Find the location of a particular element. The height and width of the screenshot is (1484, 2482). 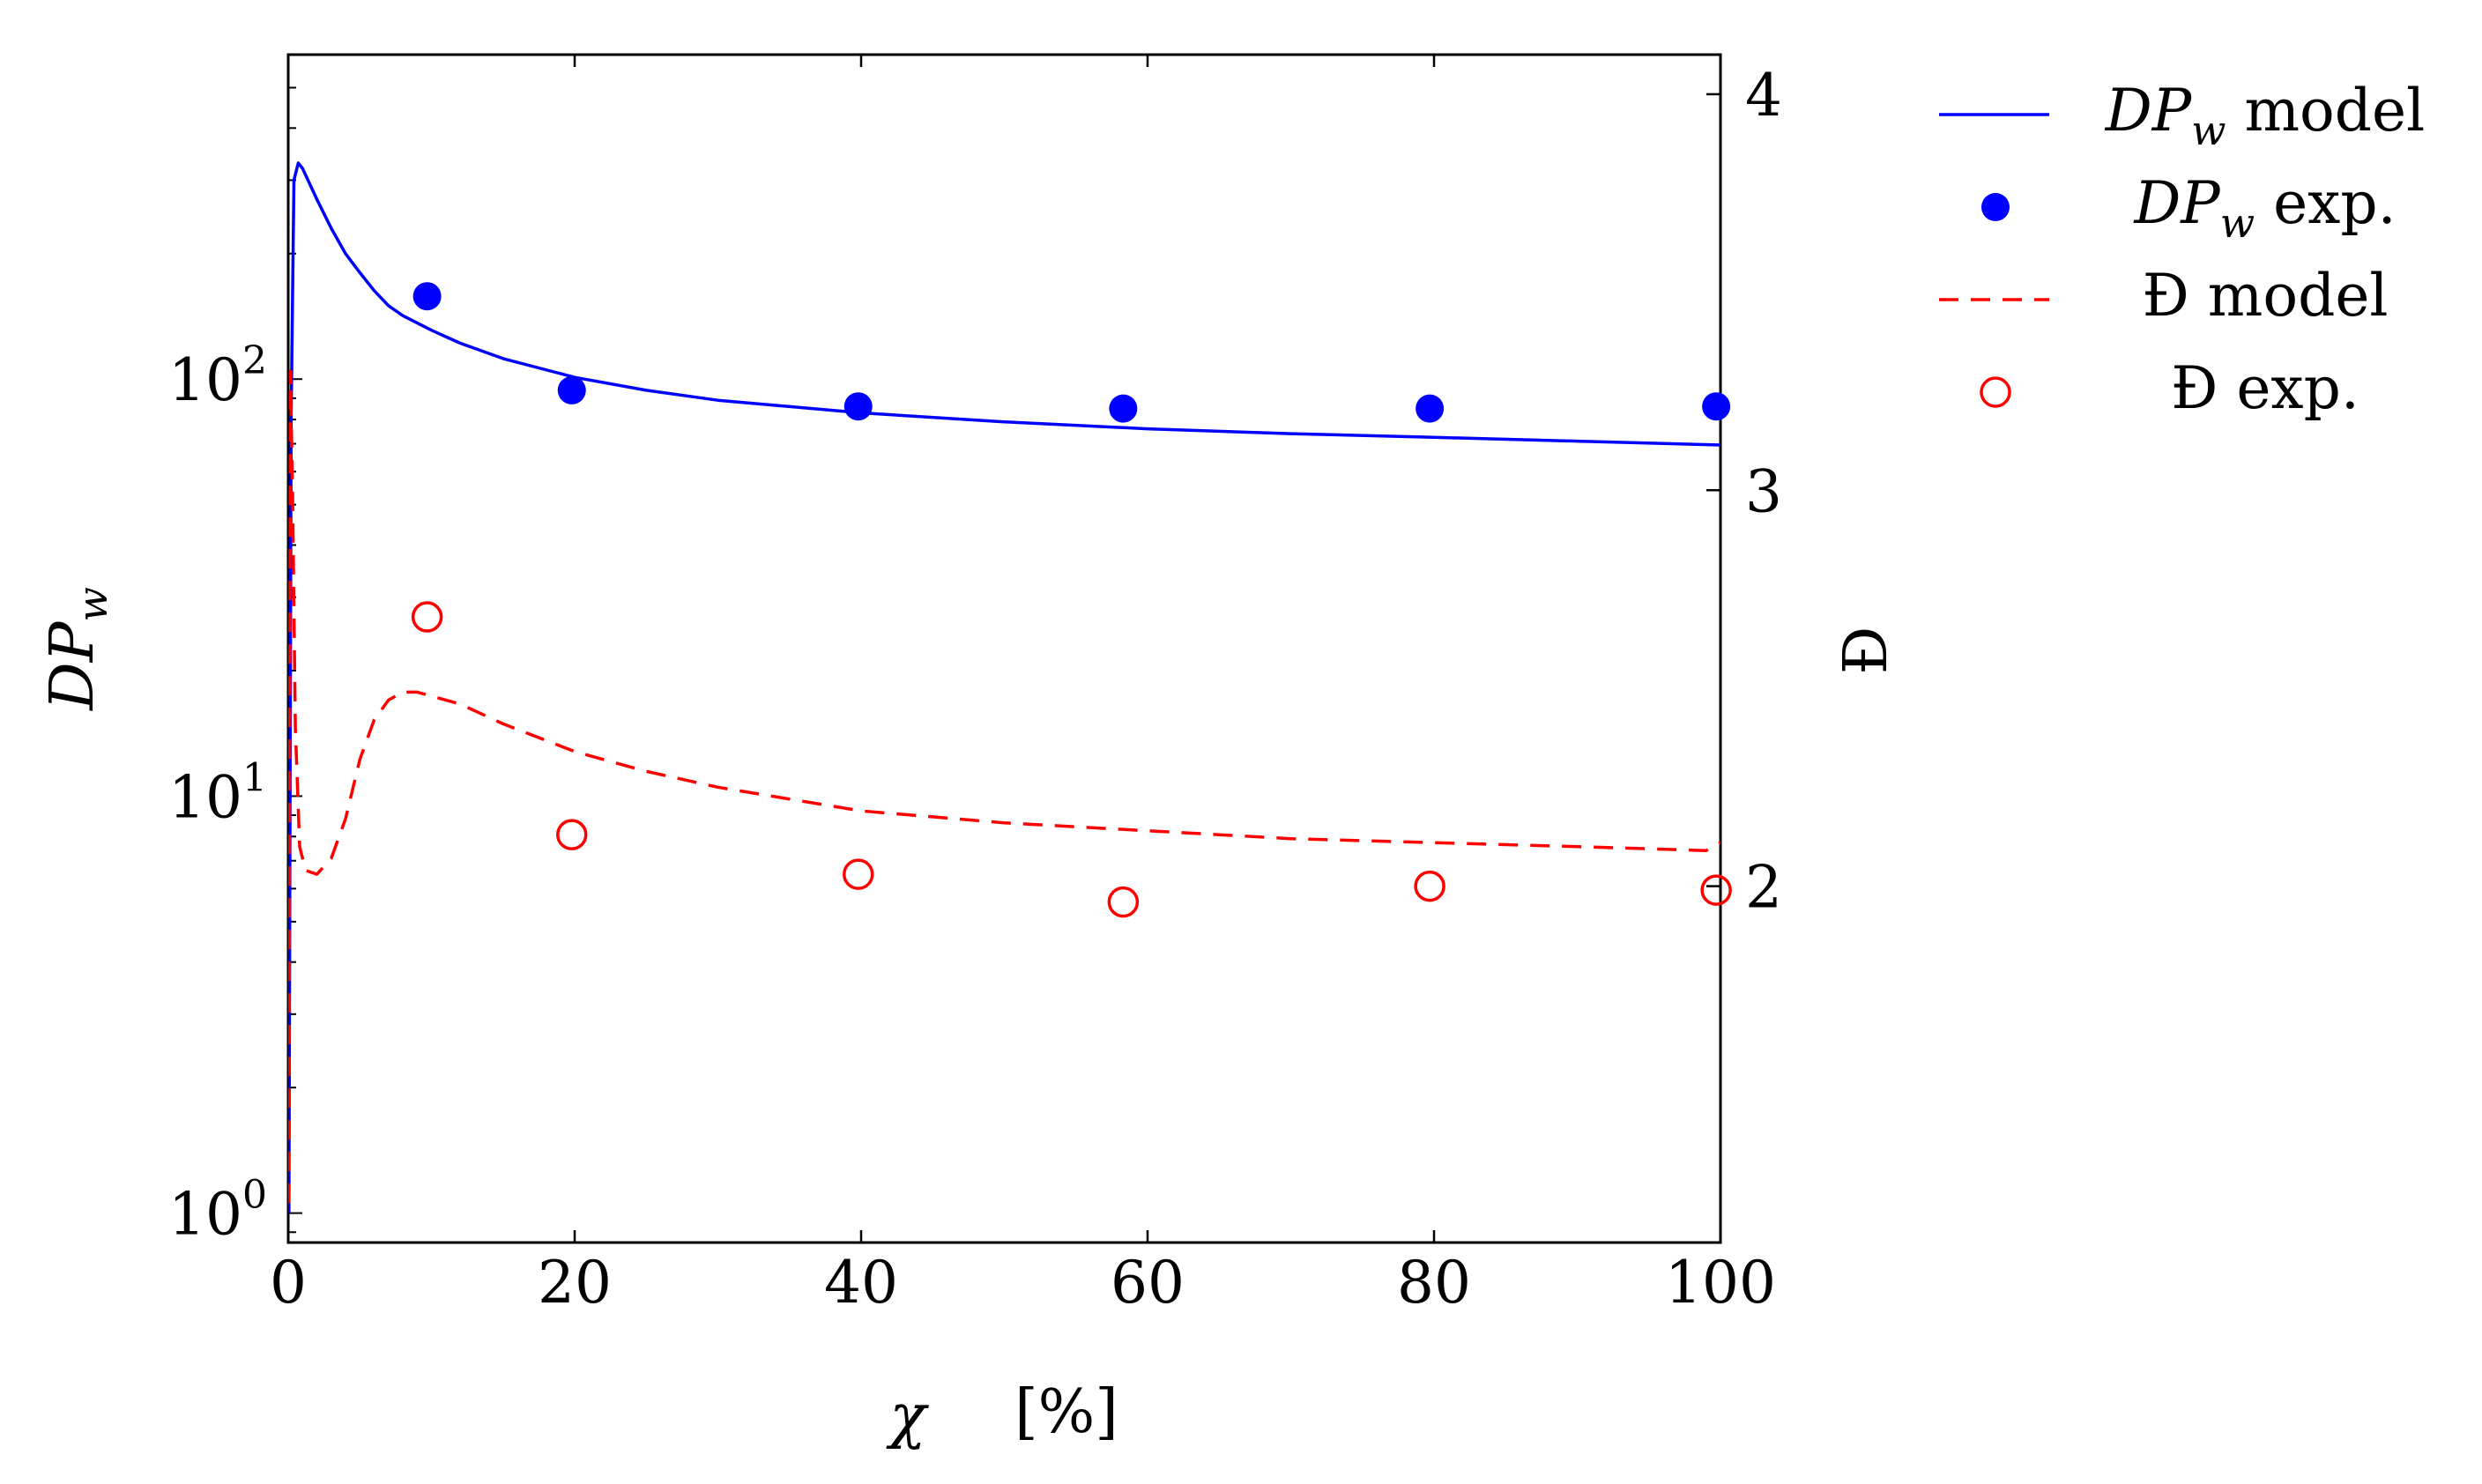

legend-entry: DPw model is located at coordinates (2265, 115).